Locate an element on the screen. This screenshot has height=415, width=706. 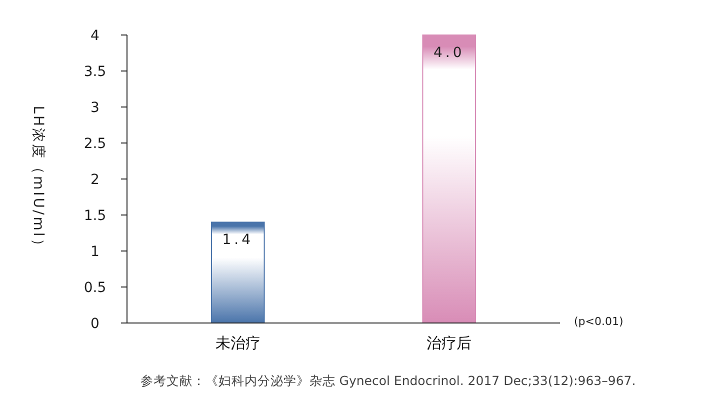
y-axis-title: LH浓度（mIU/ml） is located at coordinates (38, 180).